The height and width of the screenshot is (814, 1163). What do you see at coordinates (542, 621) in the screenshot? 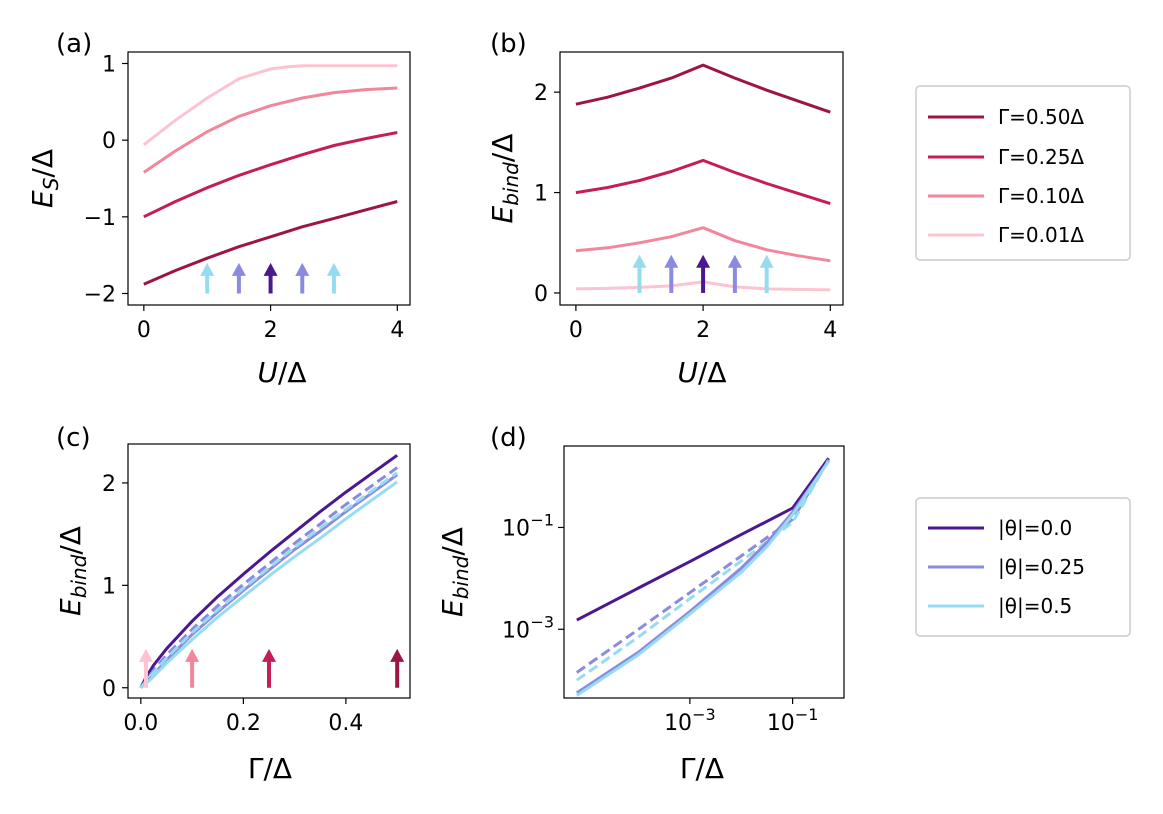
I see `y-tick-exponent: −3` at bounding box center [542, 621].